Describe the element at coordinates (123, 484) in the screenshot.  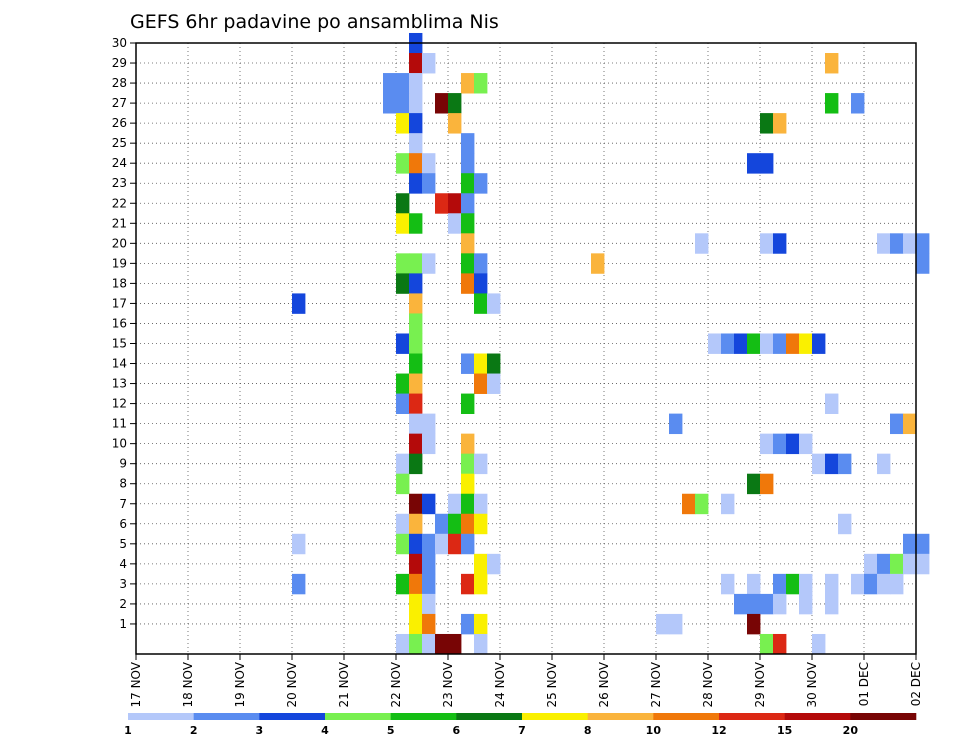
I see `y-tick-label: 8` at that location.